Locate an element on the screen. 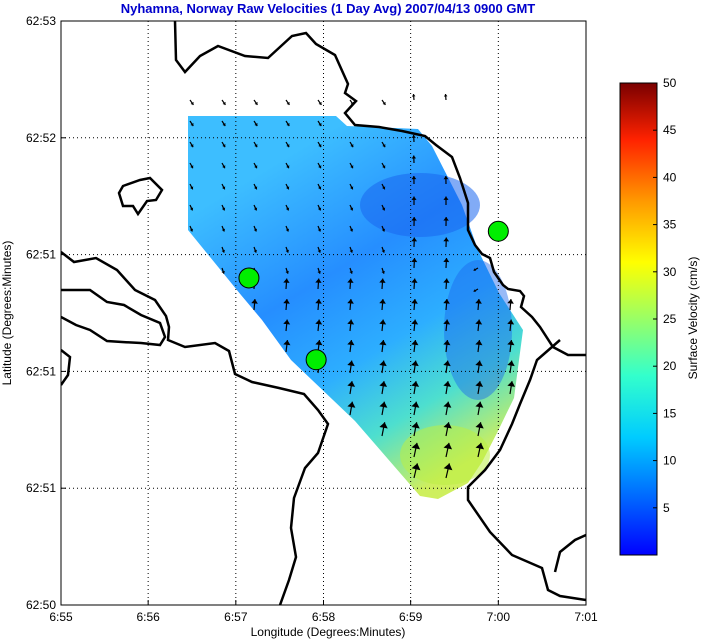 The image size is (702, 639). colorbar-tick-label: 50 is located at coordinates (670, 83).